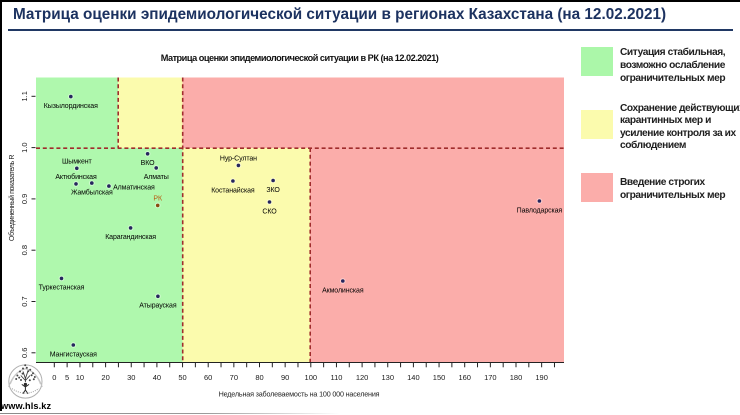 This screenshot has height=415, width=740. Describe the element at coordinates (233, 190) in the screenshot. I see `svg-text: Костанайская` at that location.